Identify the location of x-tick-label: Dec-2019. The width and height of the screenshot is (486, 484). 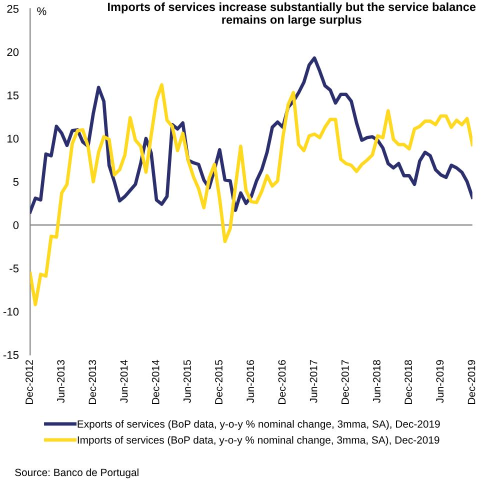
(472, 382).